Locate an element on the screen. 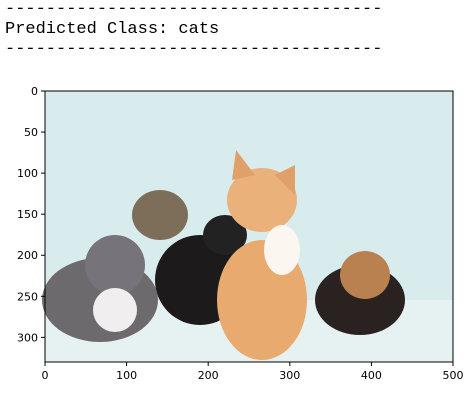  y-tick-label: 200 is located at coordinates (27, 255).